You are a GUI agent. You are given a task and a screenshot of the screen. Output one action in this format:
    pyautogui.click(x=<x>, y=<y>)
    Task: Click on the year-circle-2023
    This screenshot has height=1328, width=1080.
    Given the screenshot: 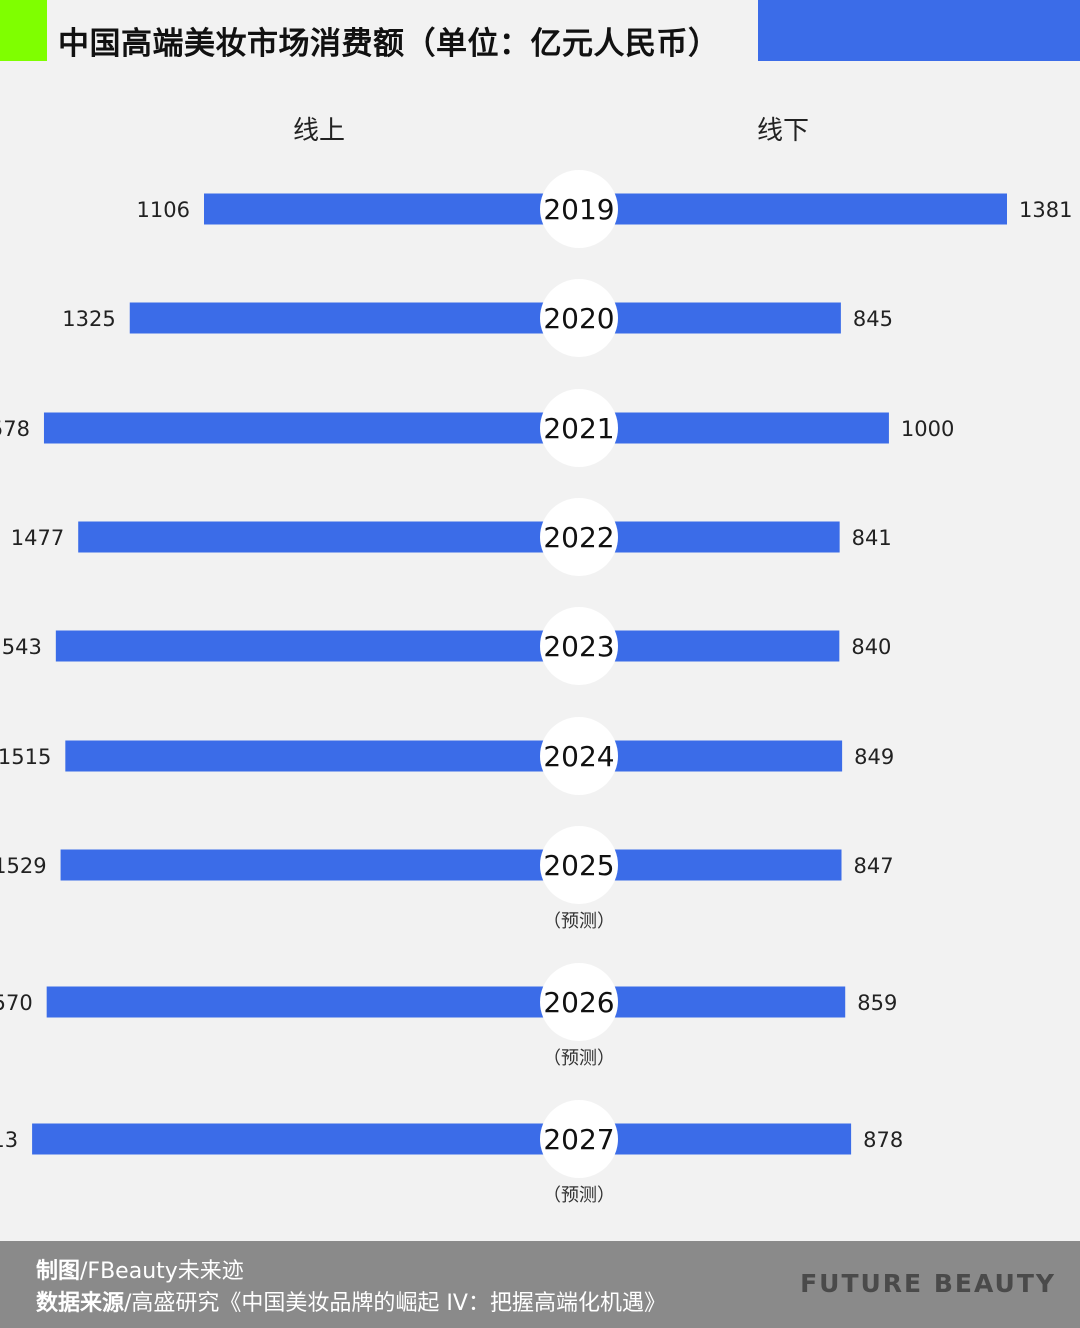 What is the action you would take?
    pyautogui.click(x=579, y=646)
    